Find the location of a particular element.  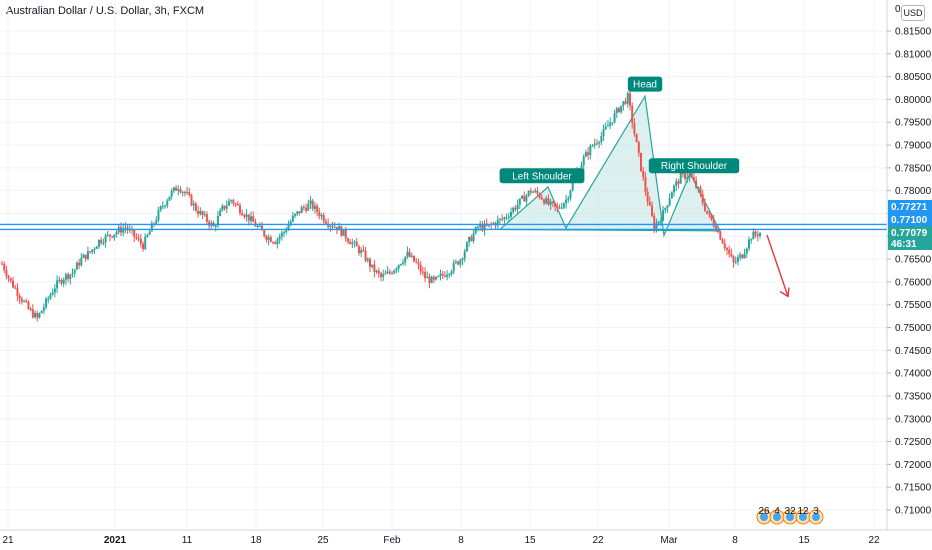

currency-button: USD is located at coordinates (913, 13).